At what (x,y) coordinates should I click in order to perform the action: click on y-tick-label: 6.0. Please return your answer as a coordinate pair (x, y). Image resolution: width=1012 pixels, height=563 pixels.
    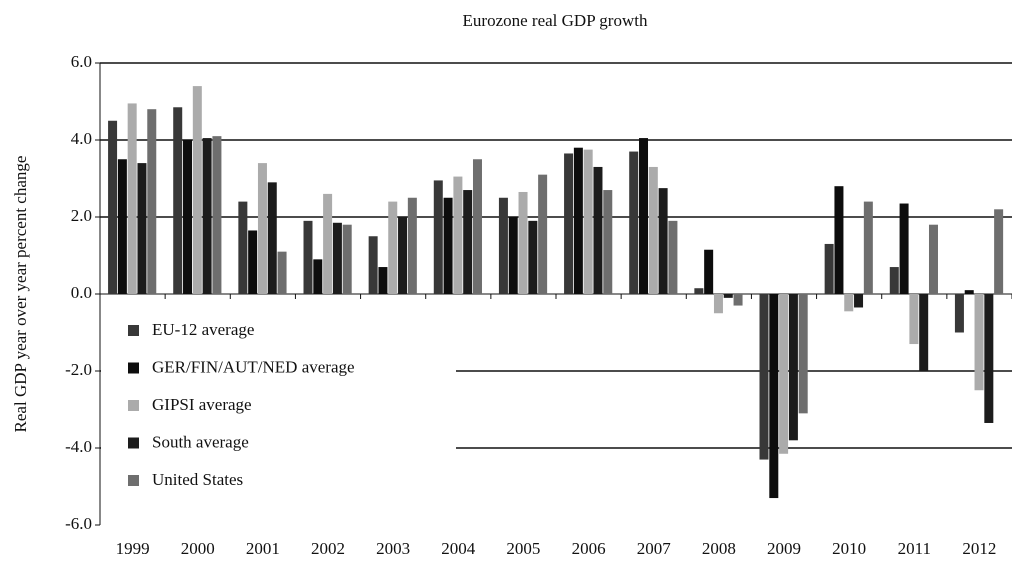
    Looking at the image, I should click on (81, 61).